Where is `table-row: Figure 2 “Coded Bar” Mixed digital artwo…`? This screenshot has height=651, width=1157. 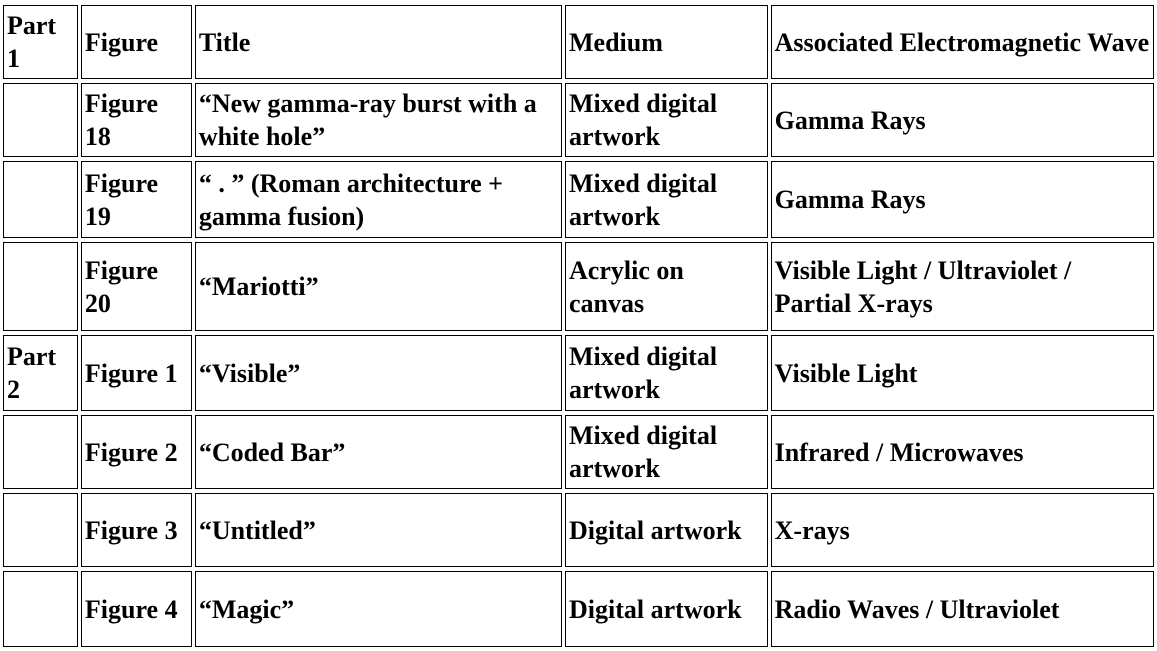
table-row: Figure 2 “Coded Bar” Mixed digital artwo… is located at coordinates (578, 452).